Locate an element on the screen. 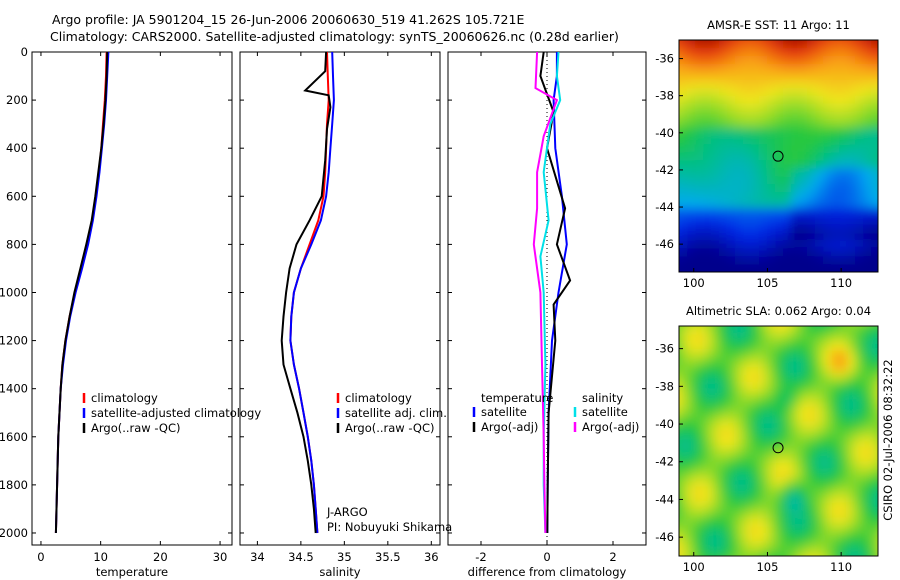 This screenshot has height=580, width=900. series-group is located at coordinates (552, 293).